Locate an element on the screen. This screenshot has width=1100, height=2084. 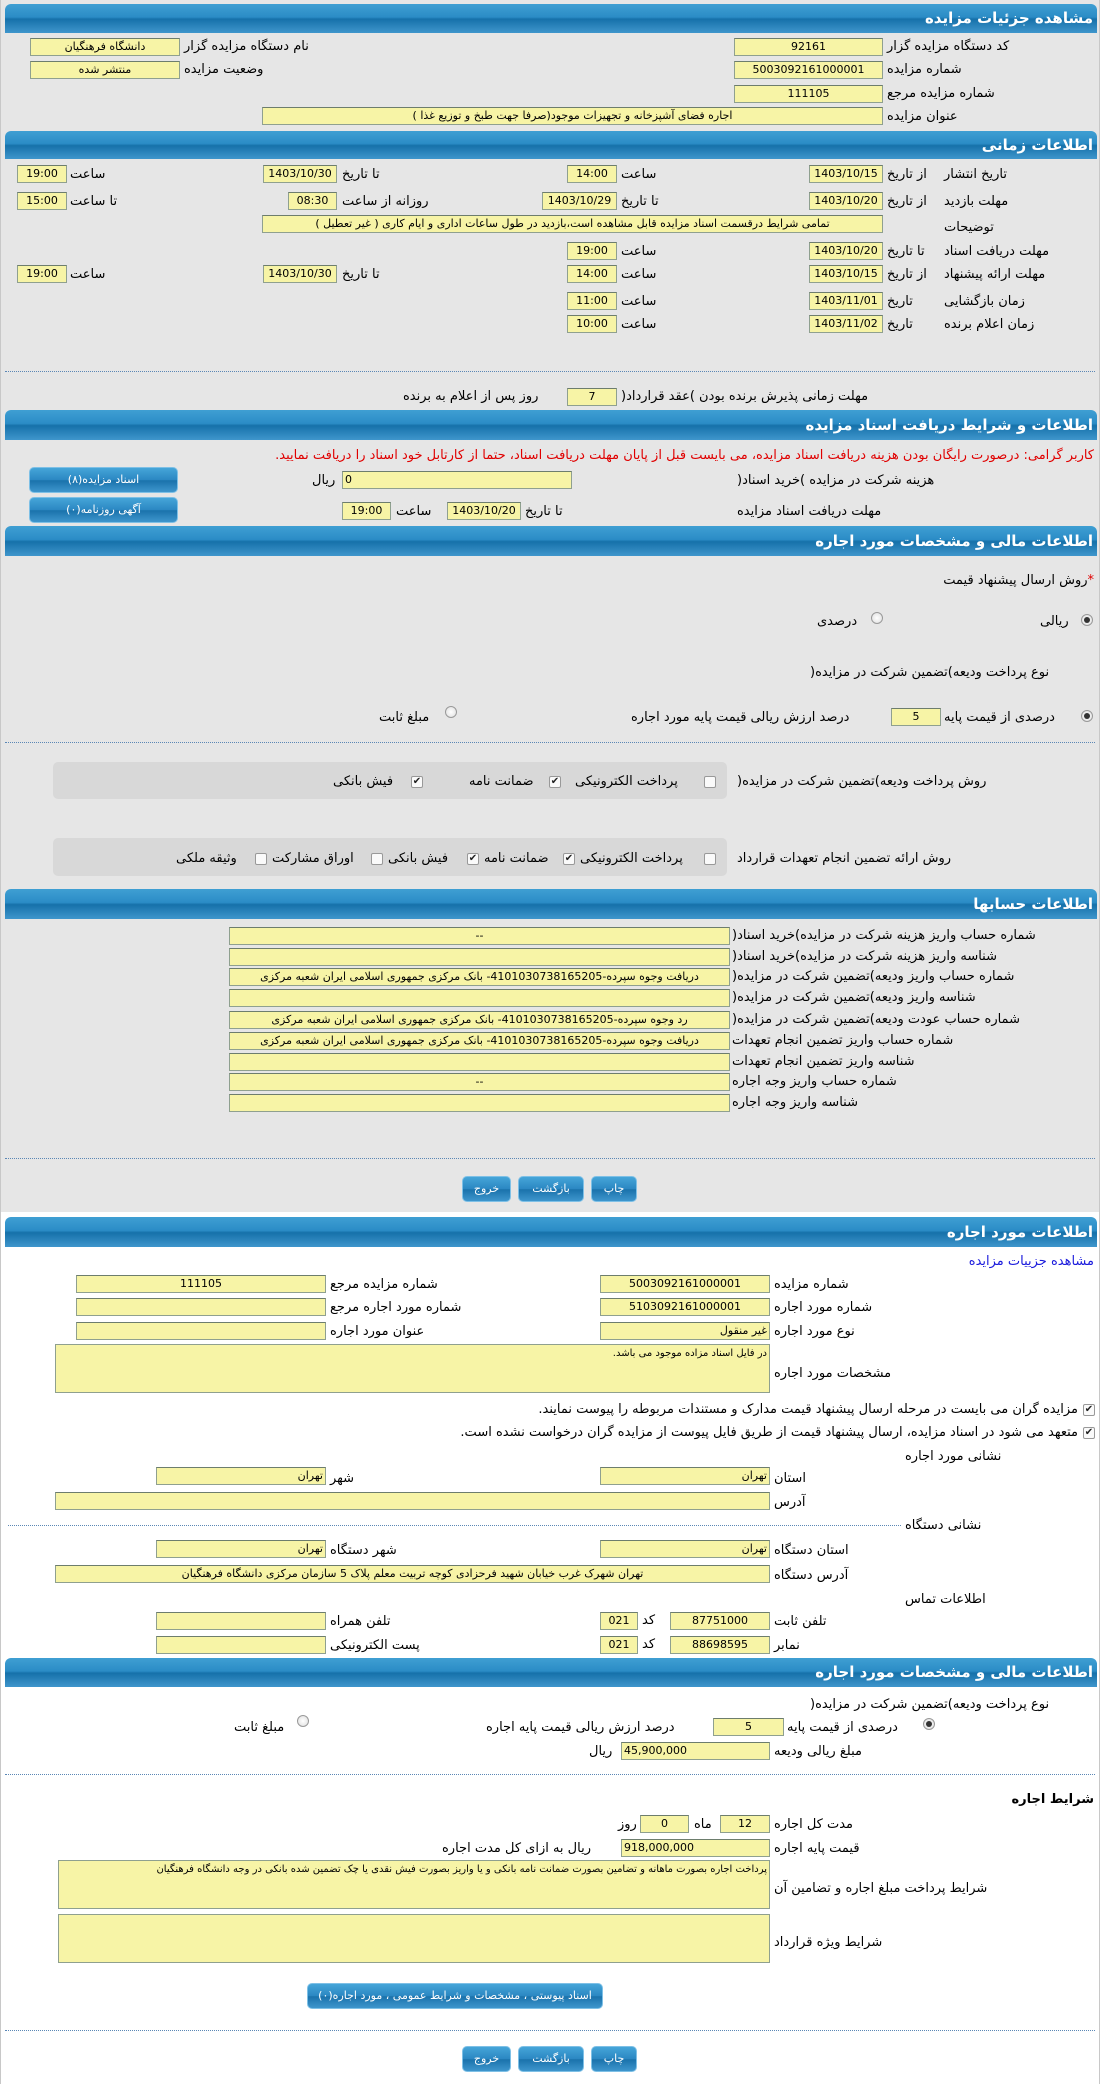
checkbox-attach-docs: ✔ is located at coordinates (1089, 1410).